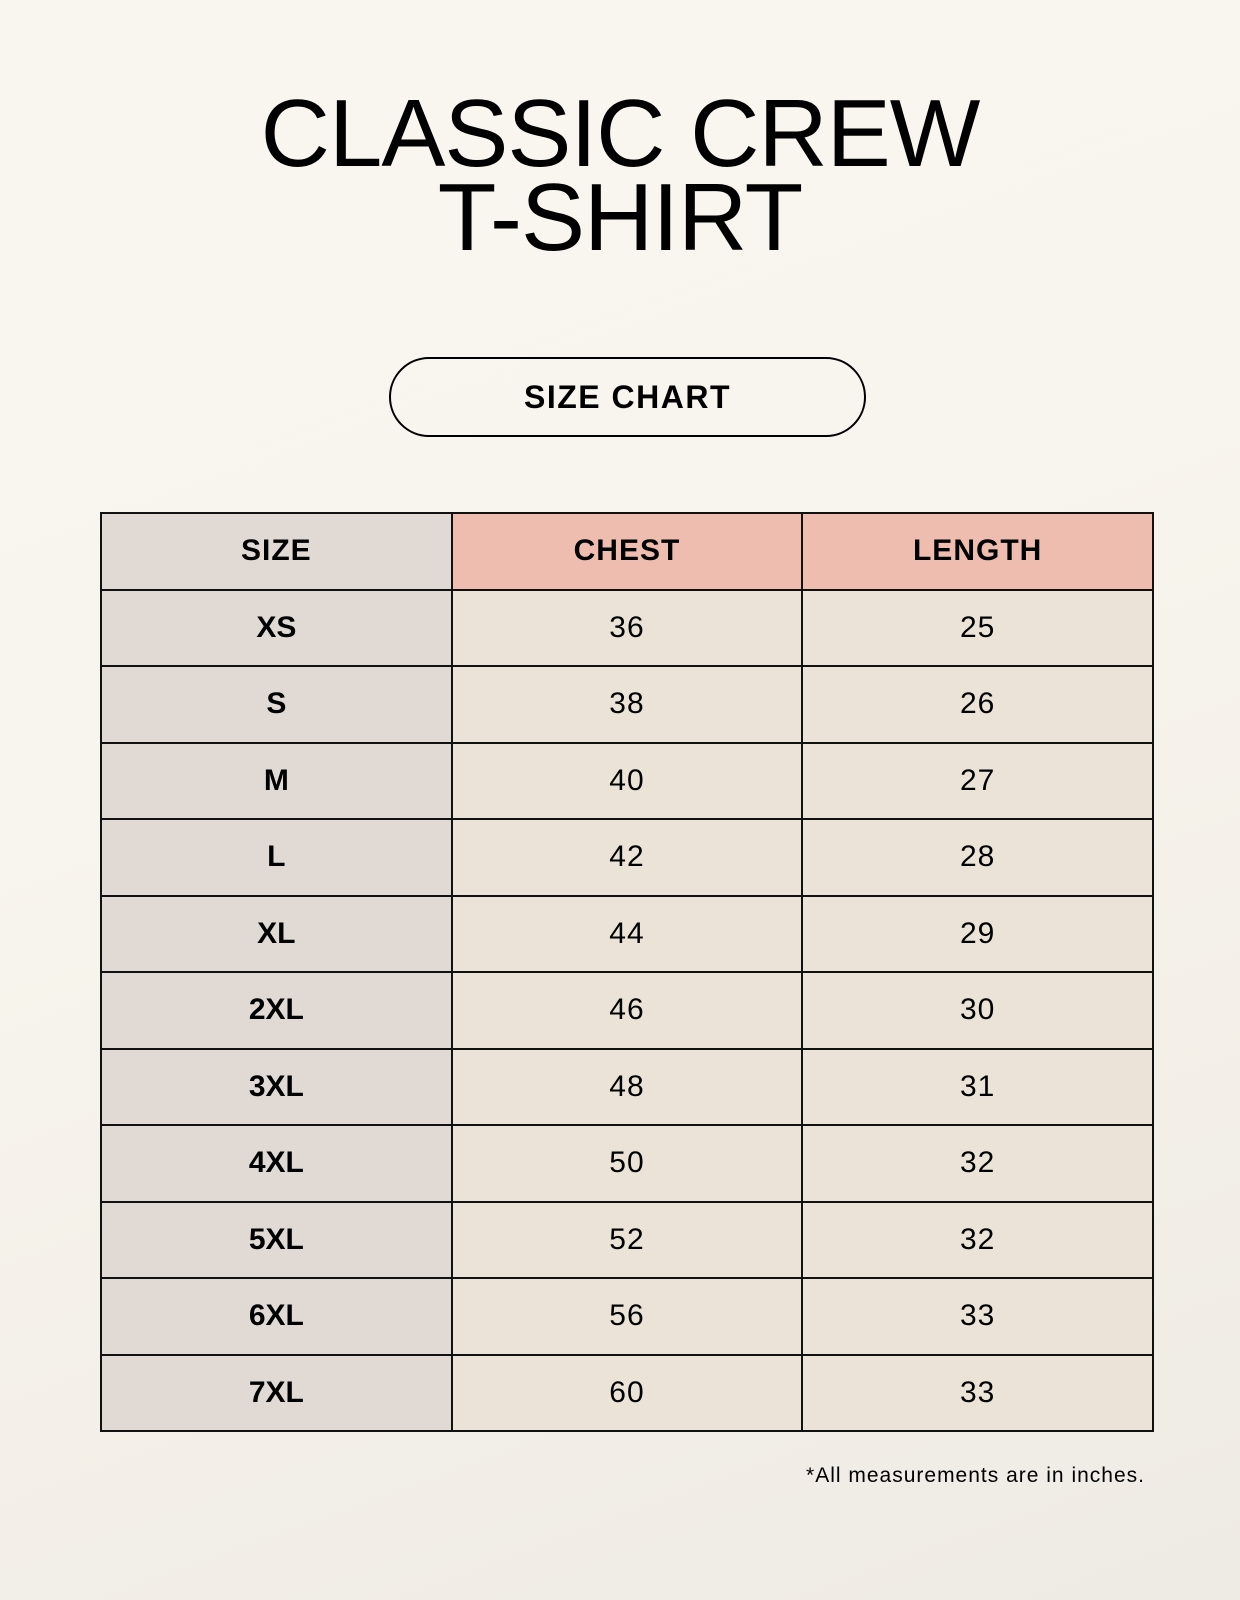 Image resolution: width=1240 pixels, height=1600 pixels. I want to click on cell-chest: 38, so click(627, 704).